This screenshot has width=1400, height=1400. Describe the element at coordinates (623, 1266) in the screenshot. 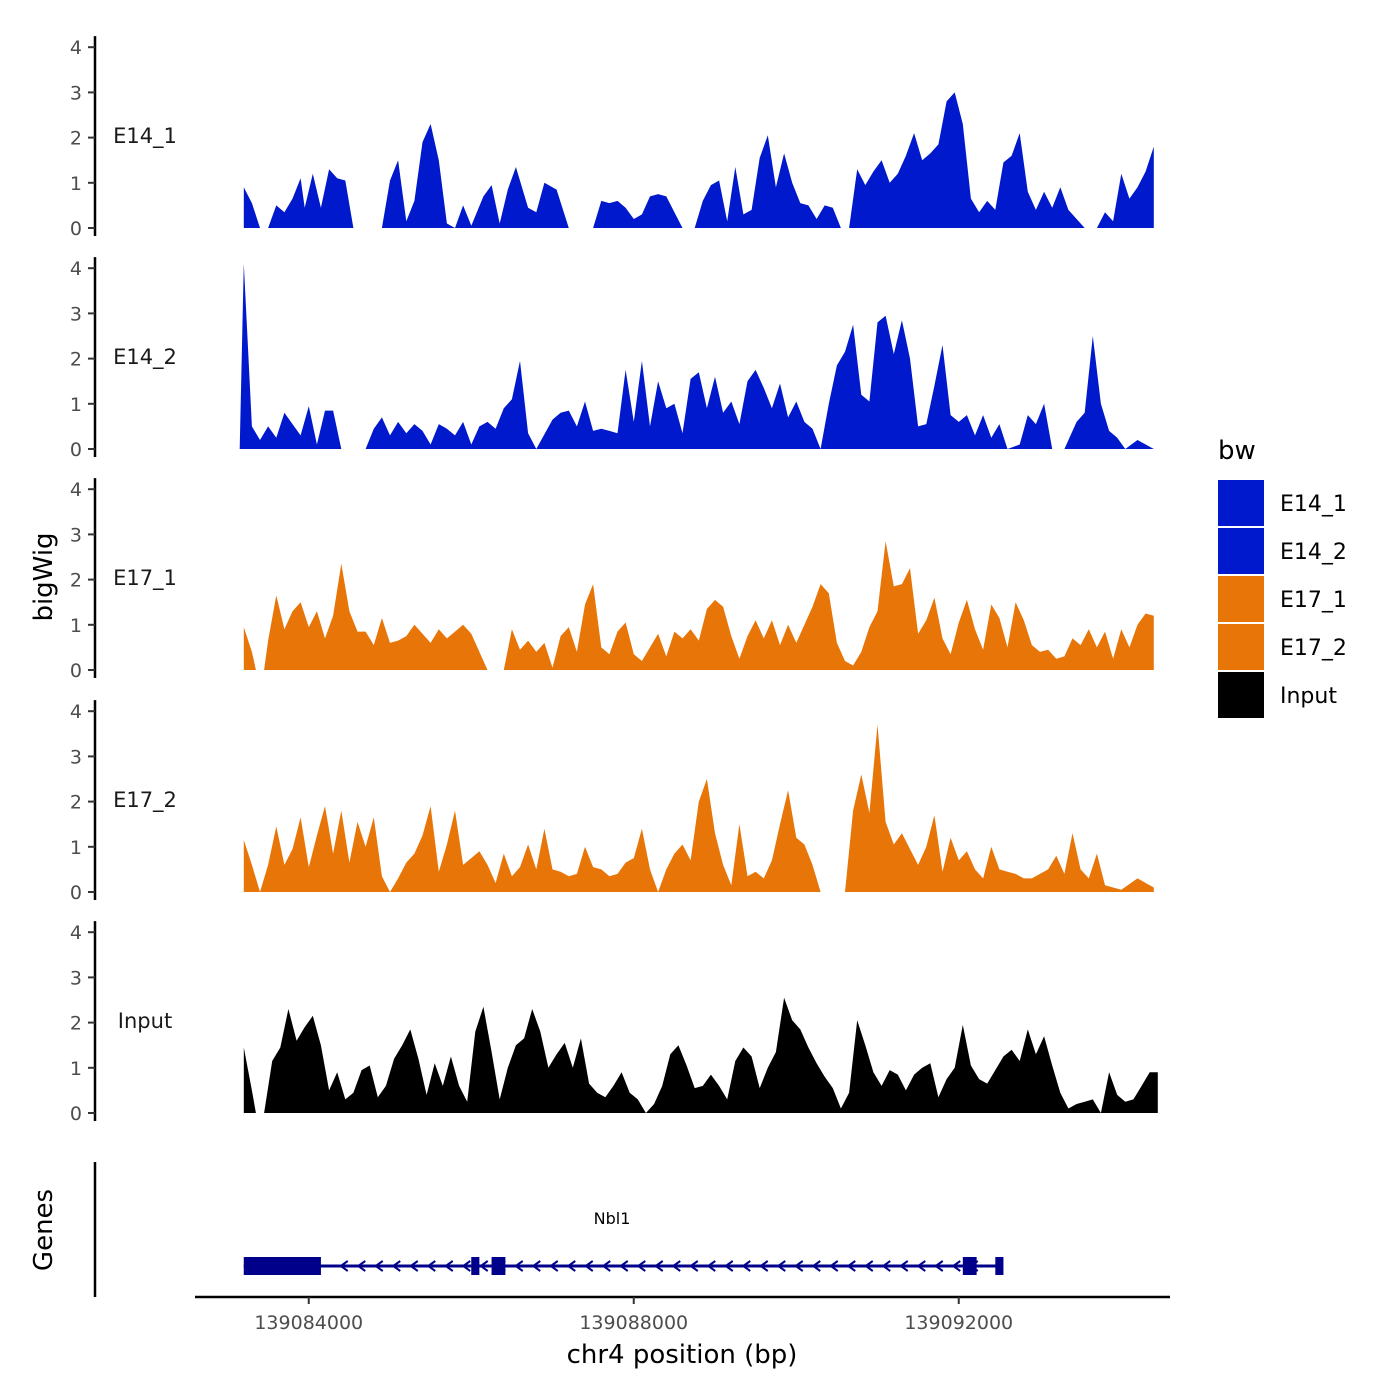

I see `gene-model` at that location.